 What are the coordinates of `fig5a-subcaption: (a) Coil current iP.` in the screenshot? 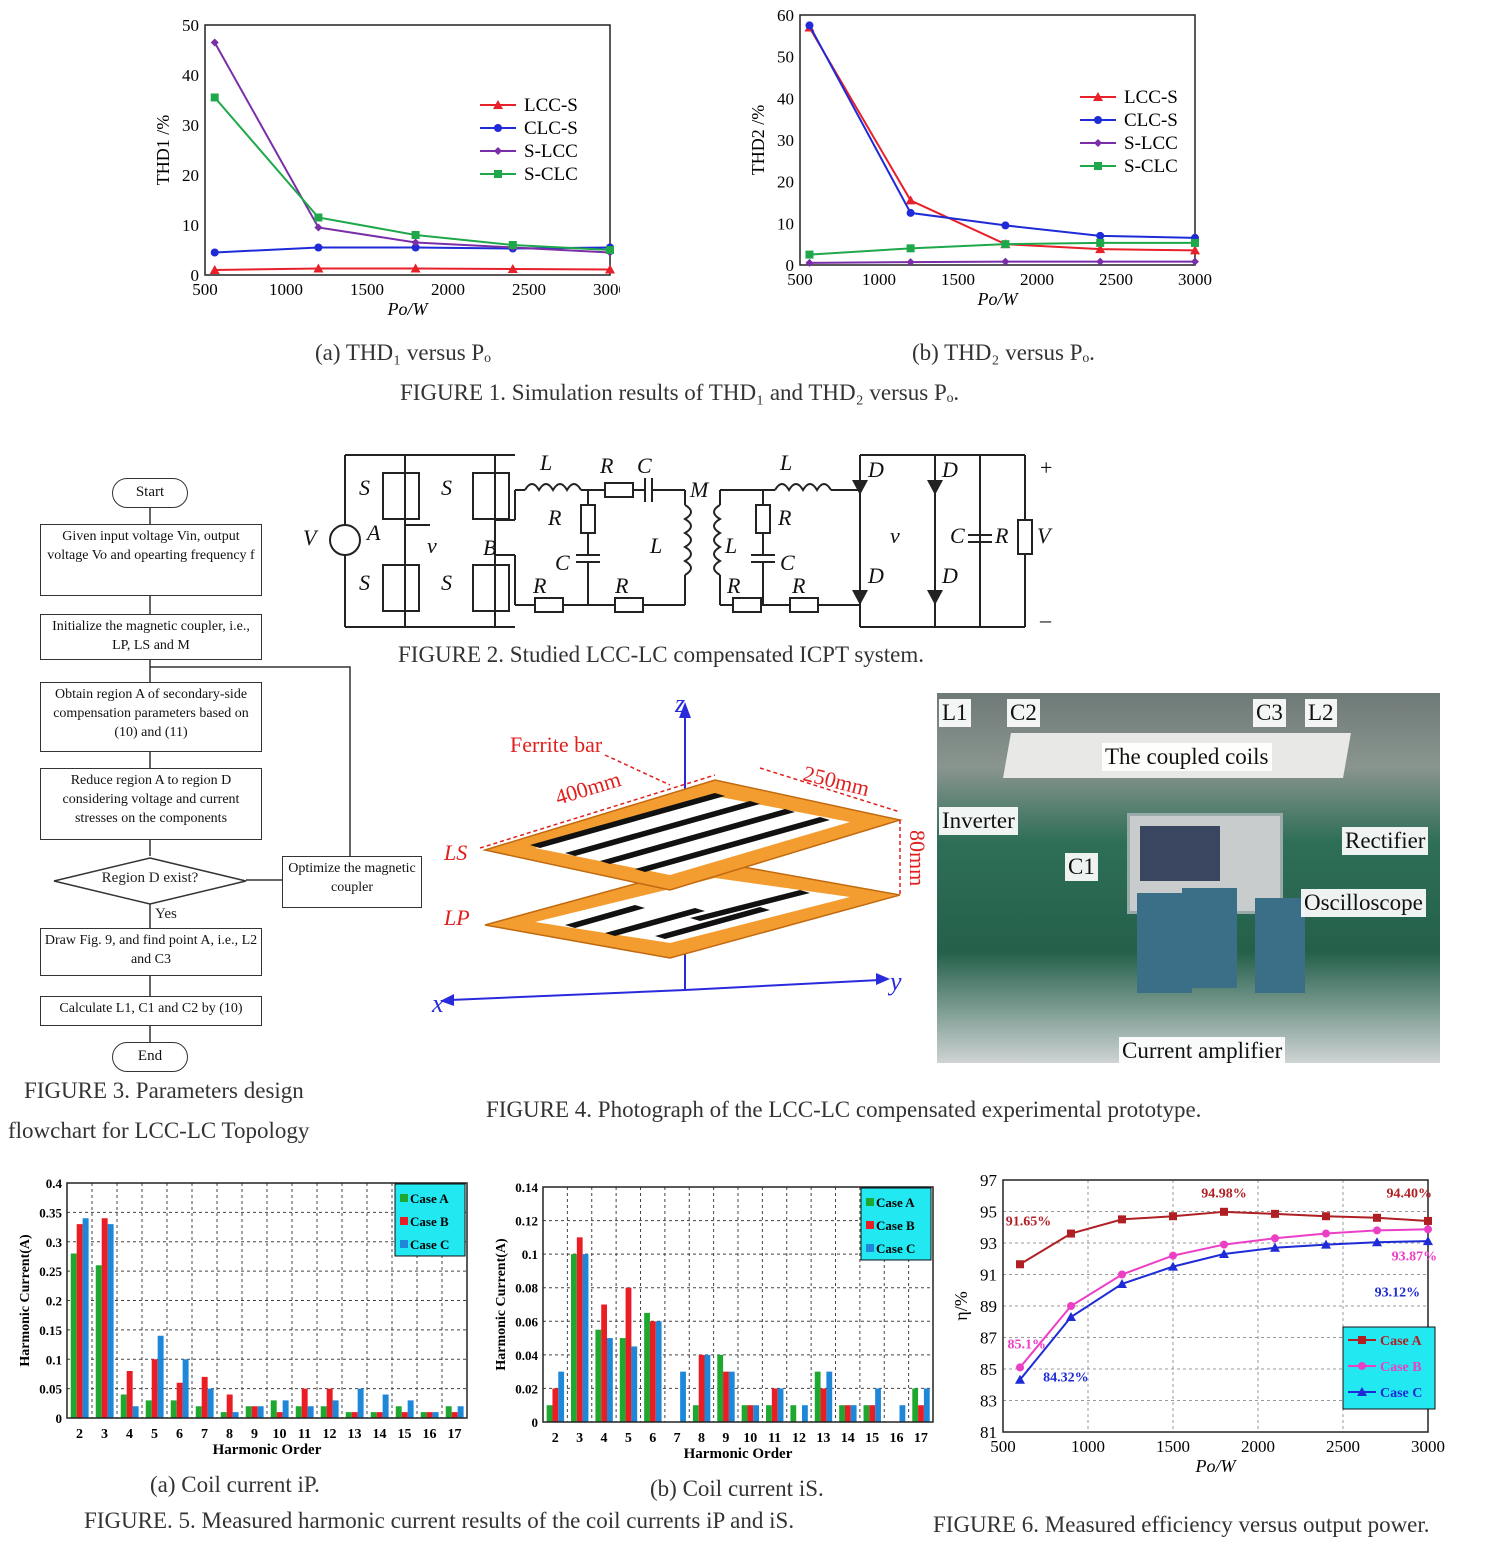 It's located at (235, 1484).